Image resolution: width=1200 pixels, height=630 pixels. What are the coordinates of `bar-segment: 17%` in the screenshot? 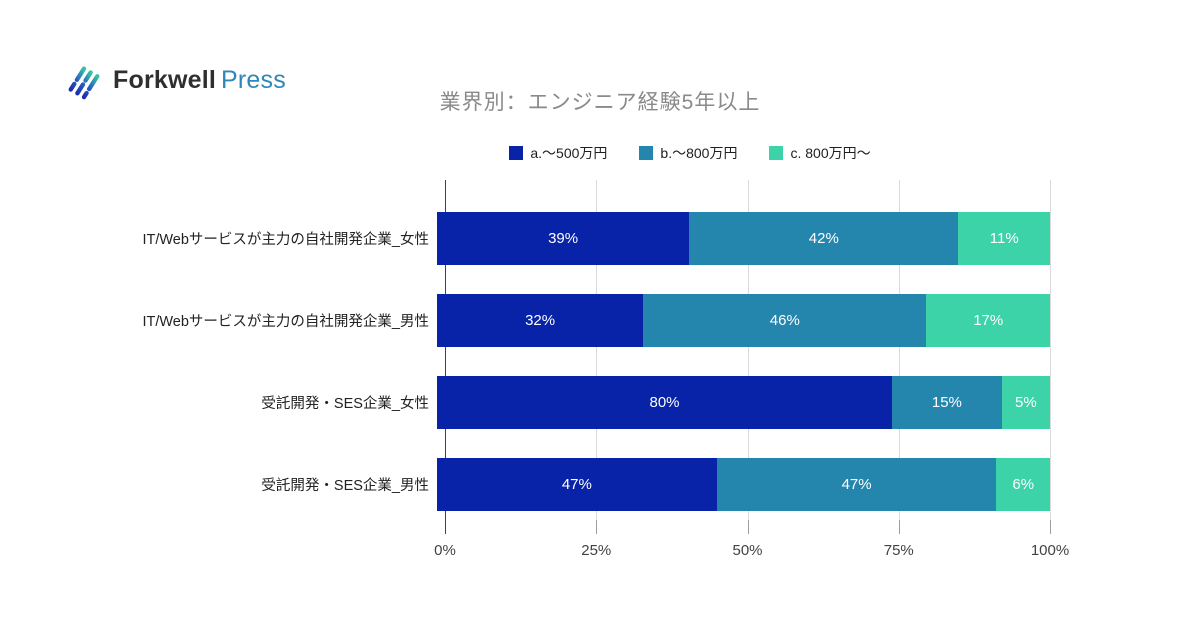 It's located at (988, 320).